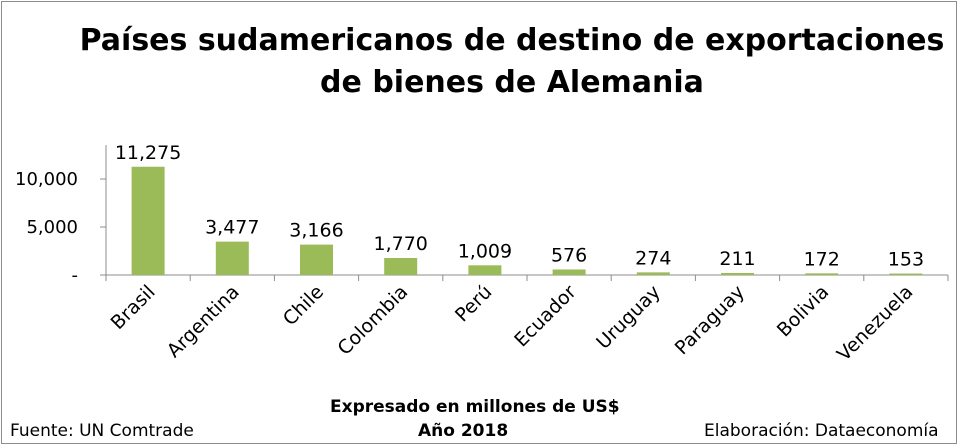  I want to click on data-label: 11,275, so click(148, 153).